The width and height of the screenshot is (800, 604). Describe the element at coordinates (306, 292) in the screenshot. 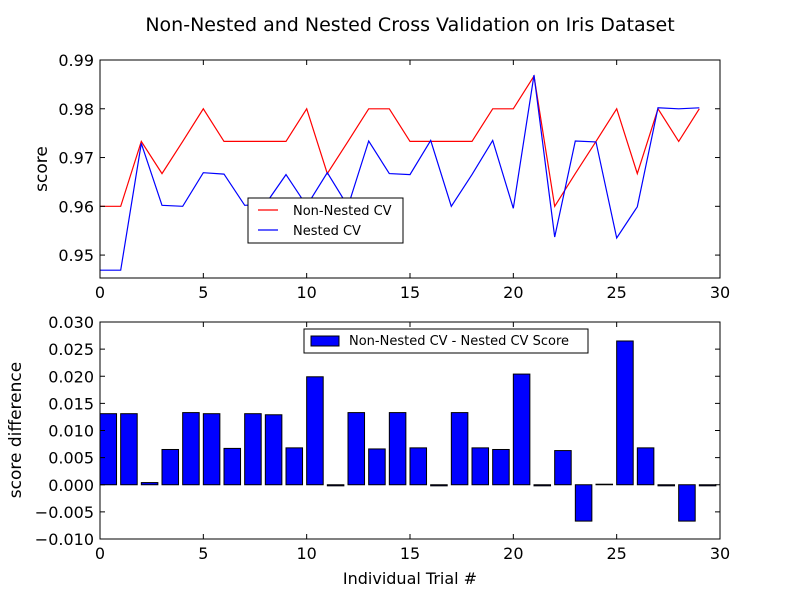

I see `top-x-tick-label: 10` at that location.